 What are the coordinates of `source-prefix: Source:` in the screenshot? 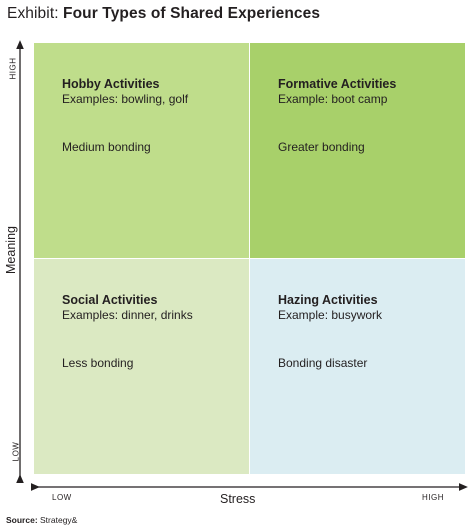 It's located at (22, 520).